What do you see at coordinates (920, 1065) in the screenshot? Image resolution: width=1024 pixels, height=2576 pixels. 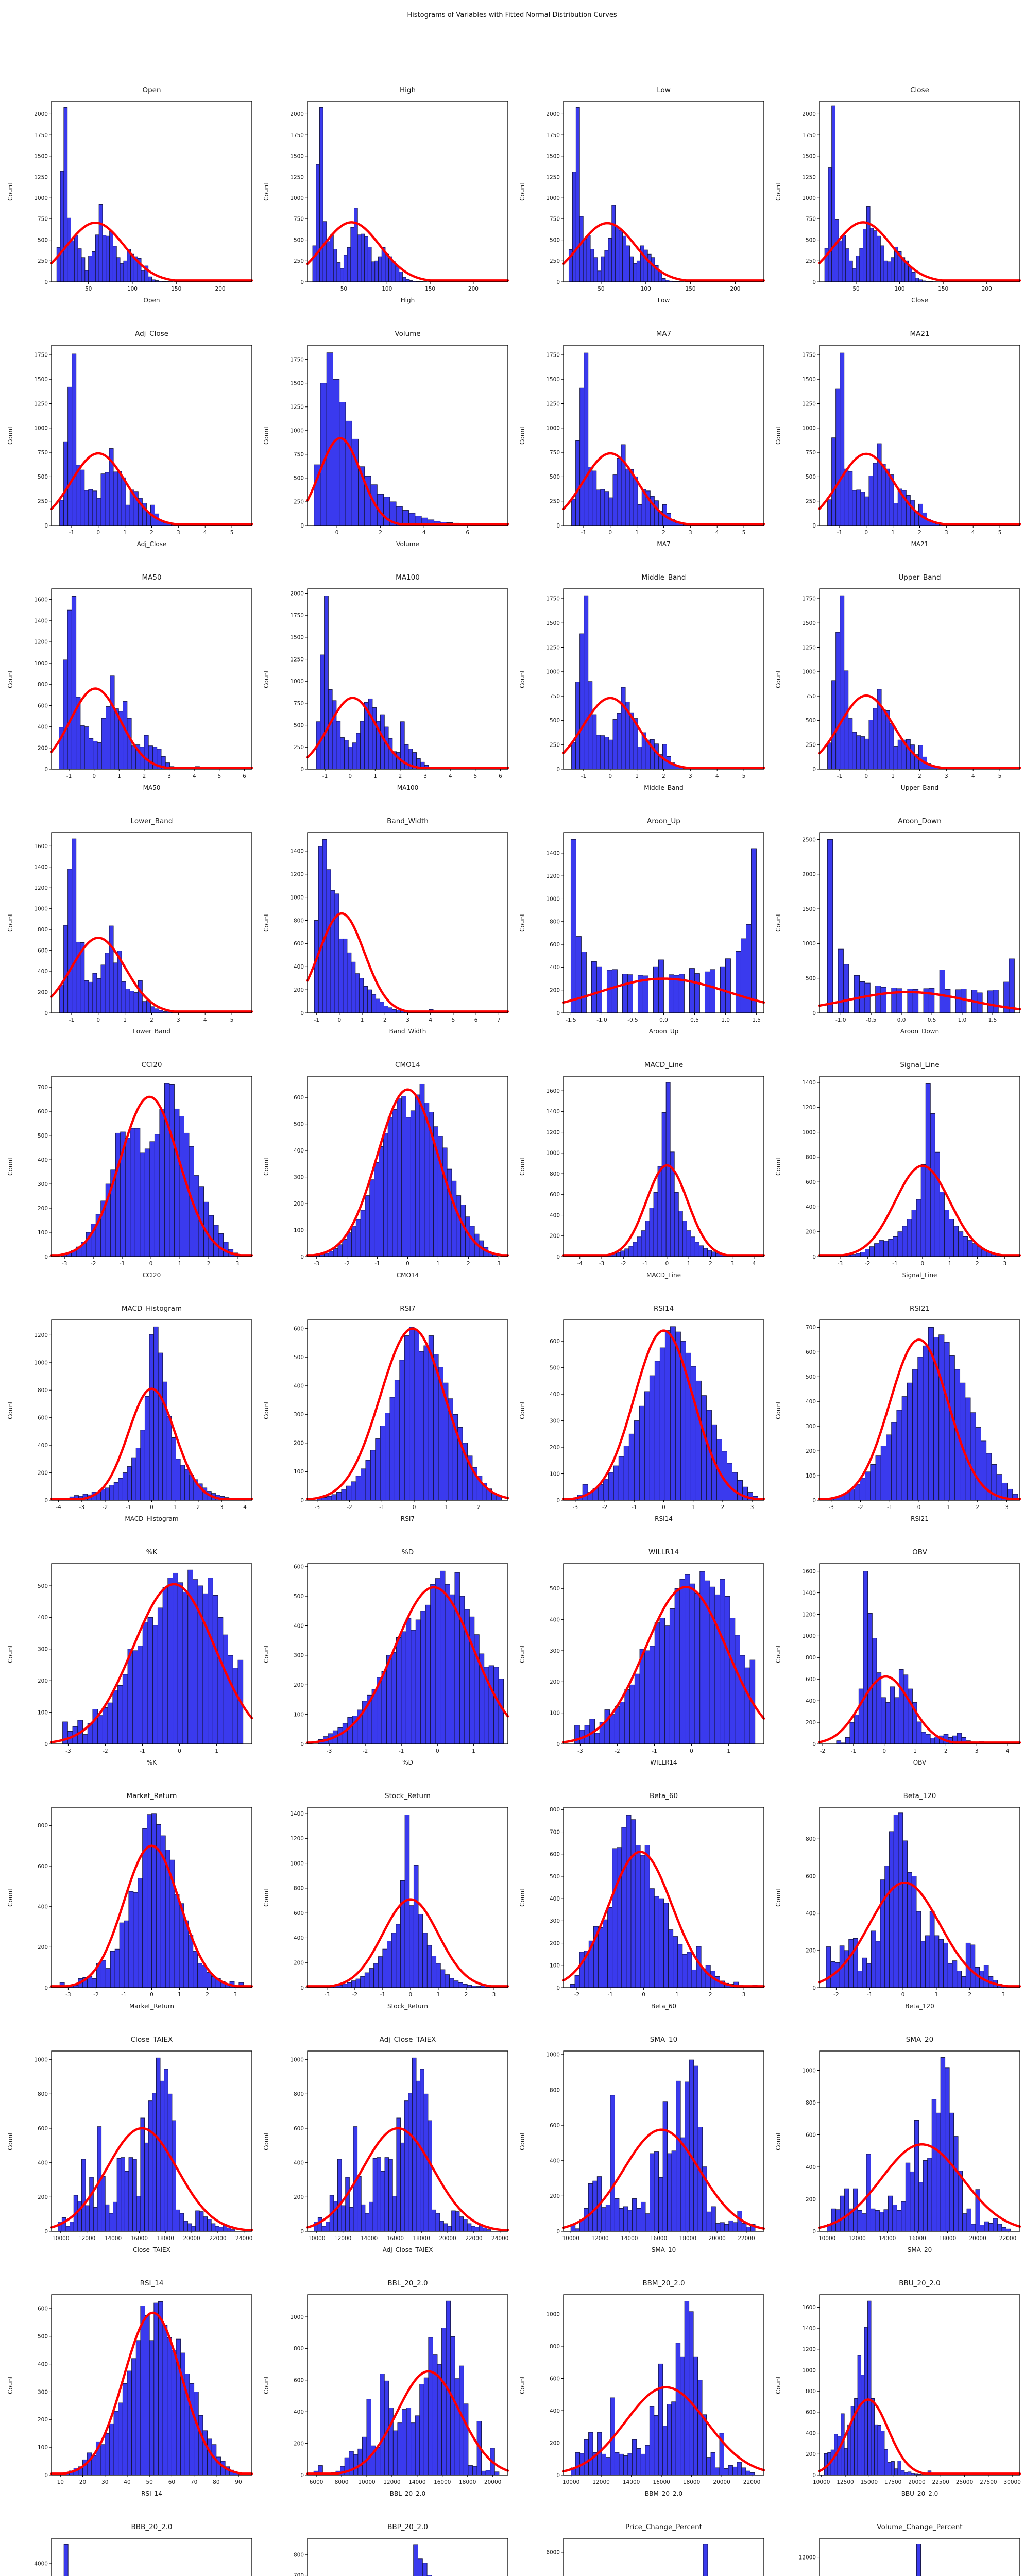 I see `subplot-title: Signal_Line` at bounding box center [920, 1065].